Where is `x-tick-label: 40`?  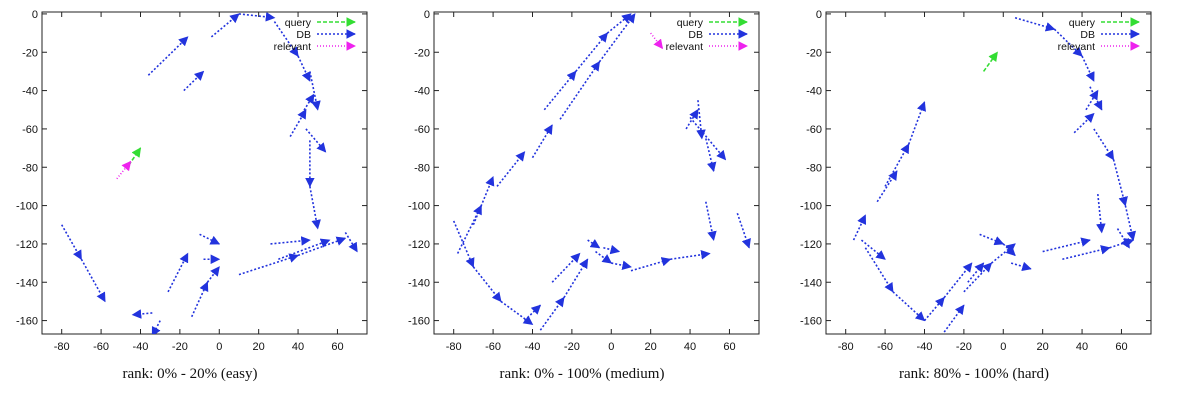 x-tick-label: 40 is located at coordinates (690, 347).